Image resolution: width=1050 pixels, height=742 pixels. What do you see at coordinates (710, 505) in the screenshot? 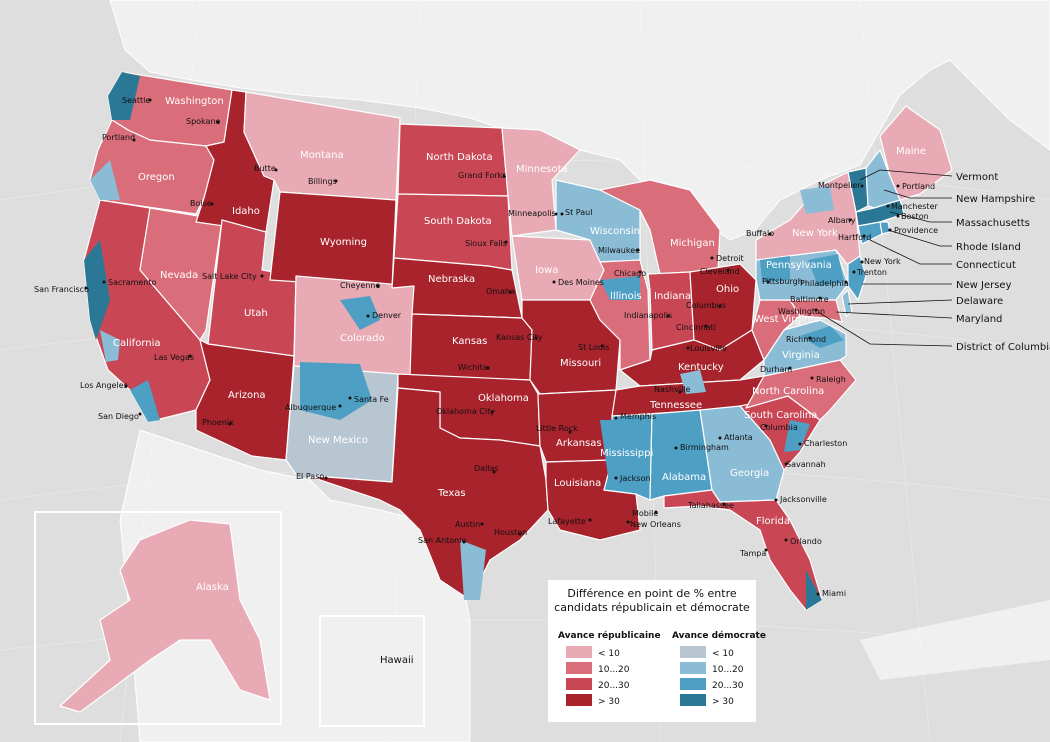
I see `city-tallahassee: Tallahassee` at bounding box center [710, 505].